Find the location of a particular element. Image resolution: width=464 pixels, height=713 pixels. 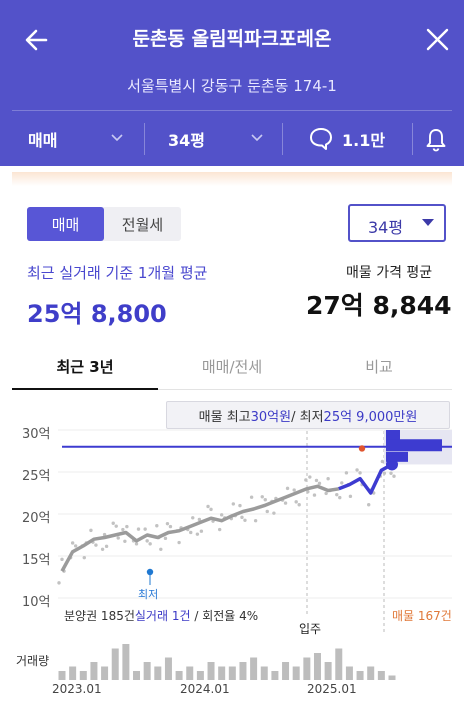

segment-sale: 매매 is located at coordinates (65, 224).